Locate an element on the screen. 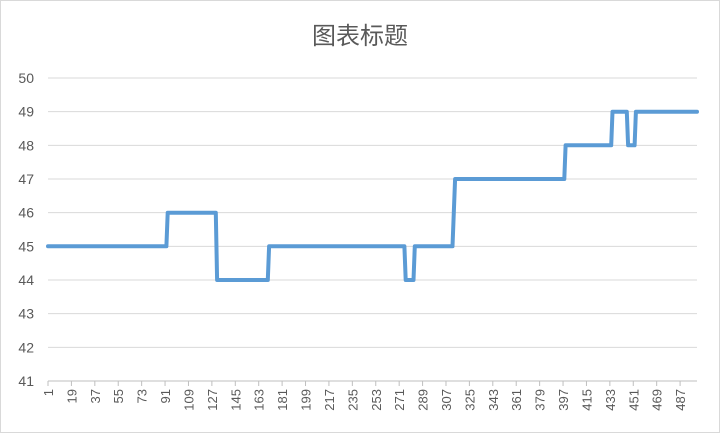 The height and width of the screenshot is (433, 720). y-tick-label: 45 is located at coordinates (26, 246).